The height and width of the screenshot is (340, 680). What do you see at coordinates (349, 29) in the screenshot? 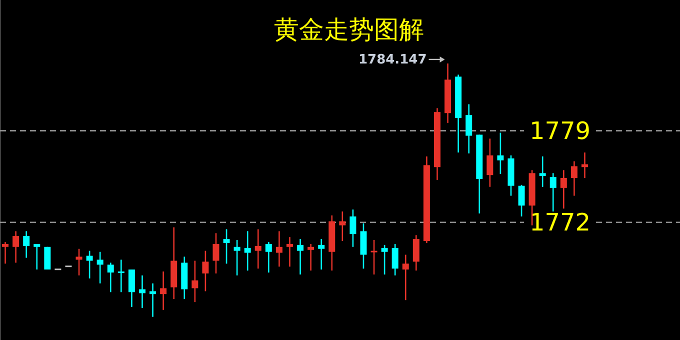
I see `text: 黄金走势图解` at bounding box center [349, 29].